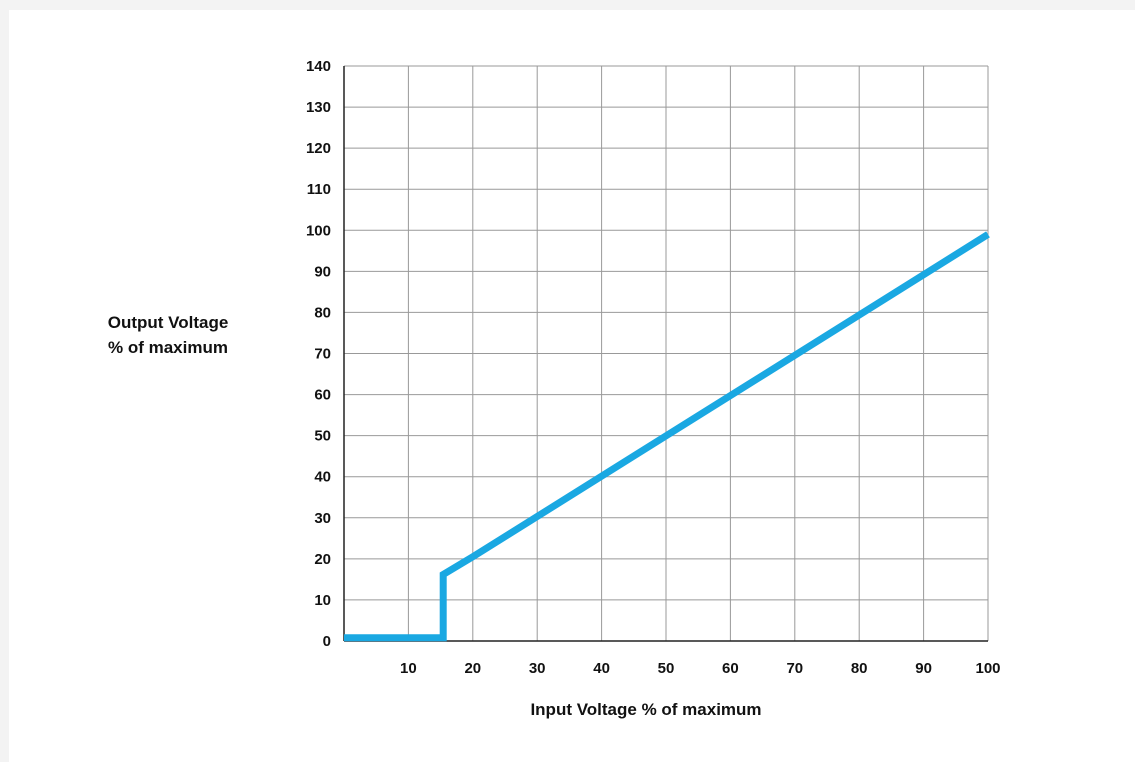 This screenshot has width=1135, height=762. I want to click on y-tick-label-50: 50, so click(322, 436).